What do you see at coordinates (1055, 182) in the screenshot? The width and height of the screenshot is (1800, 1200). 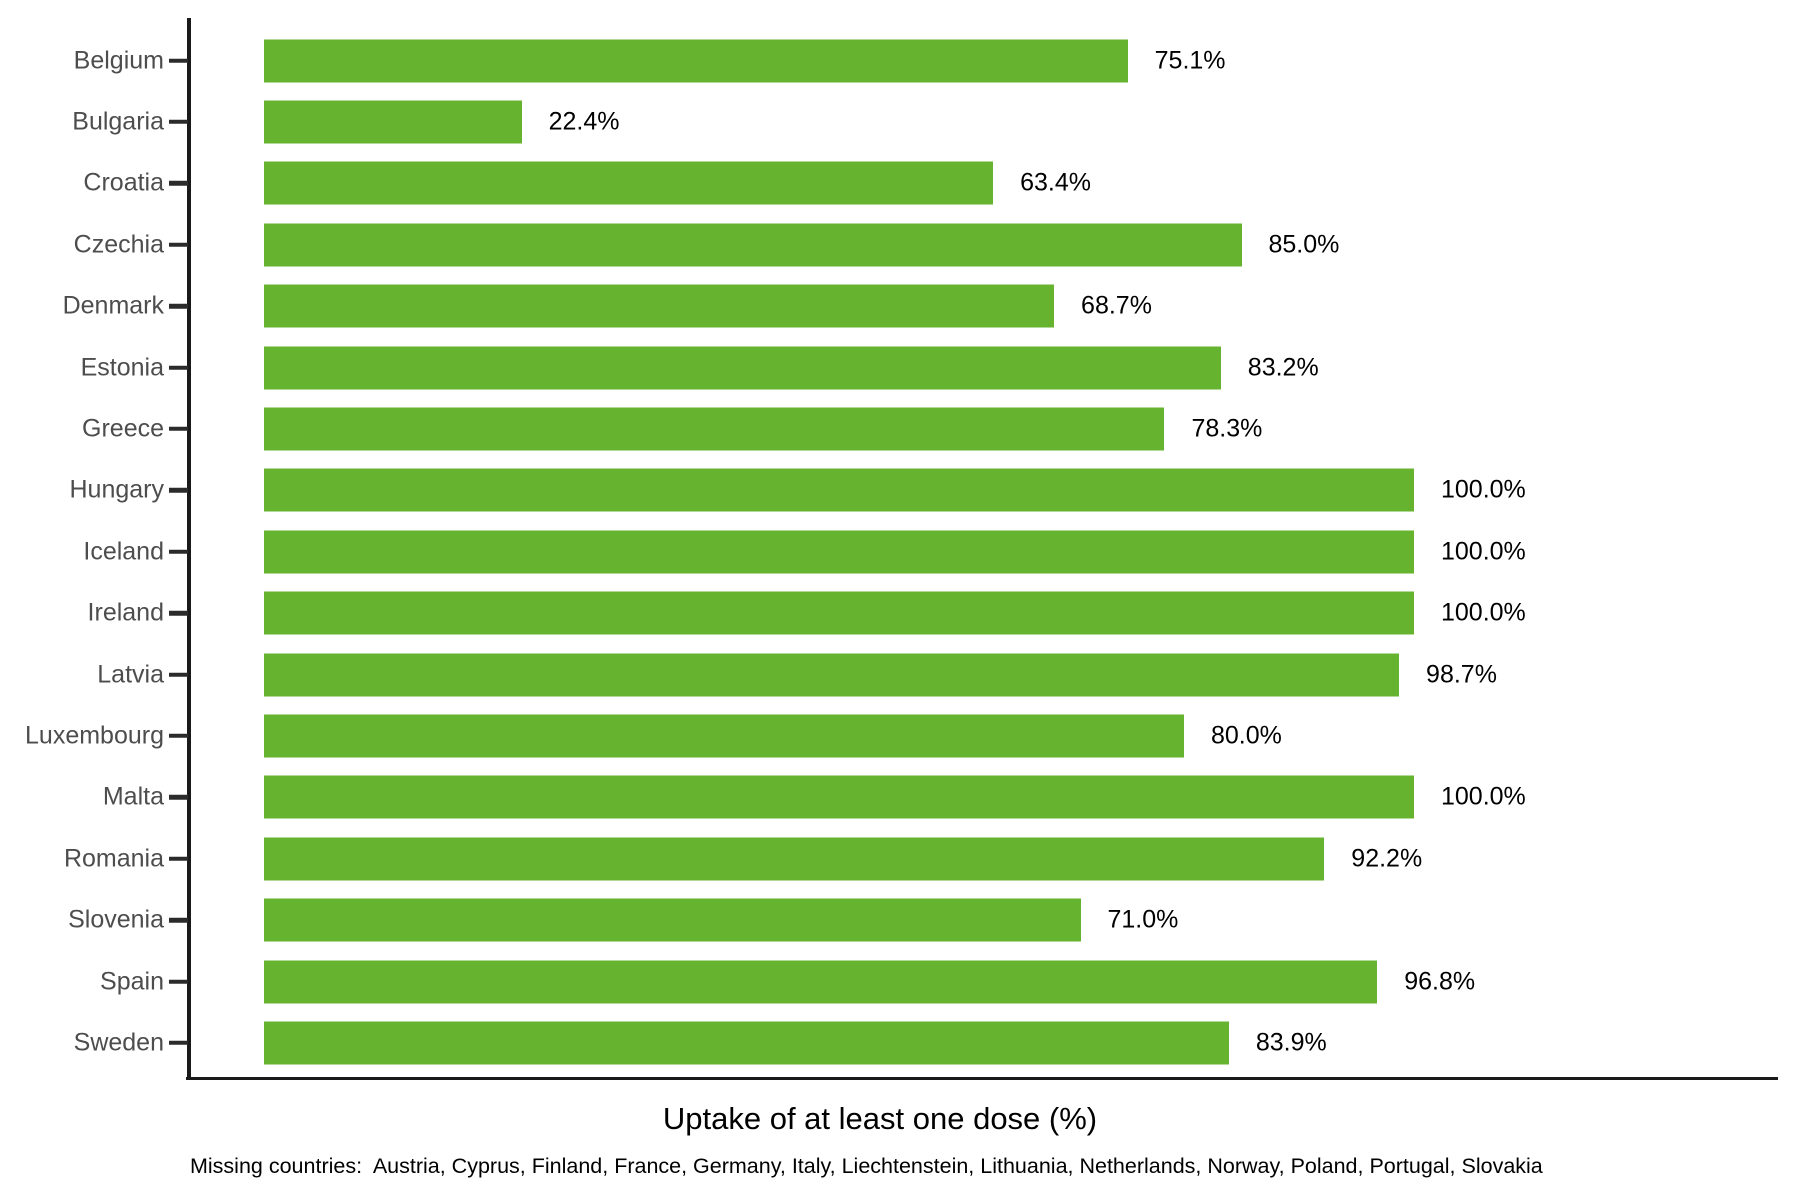 I see `value-label: 63.4%` at bounding box center [1055, 182].